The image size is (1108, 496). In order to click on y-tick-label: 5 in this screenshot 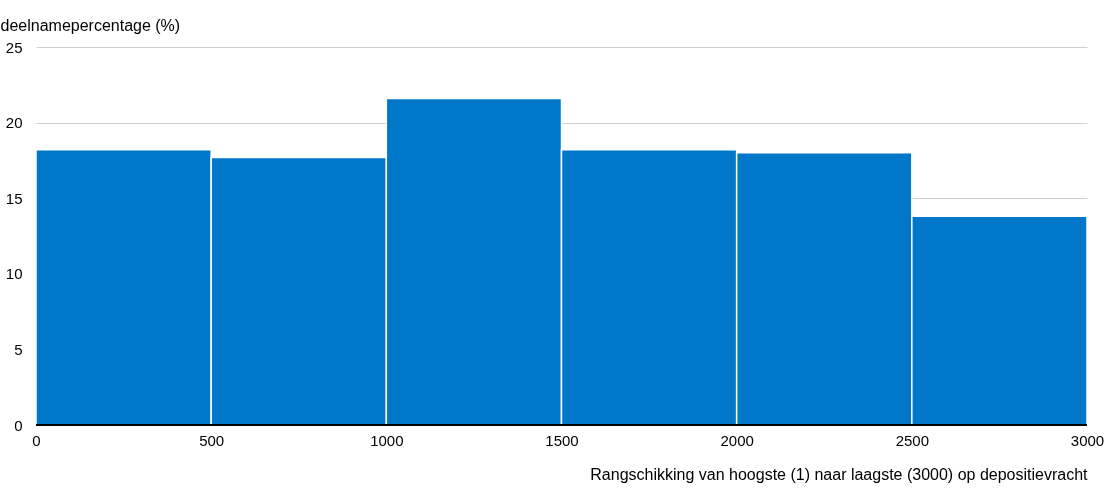, I will do `click(18, 349)`.